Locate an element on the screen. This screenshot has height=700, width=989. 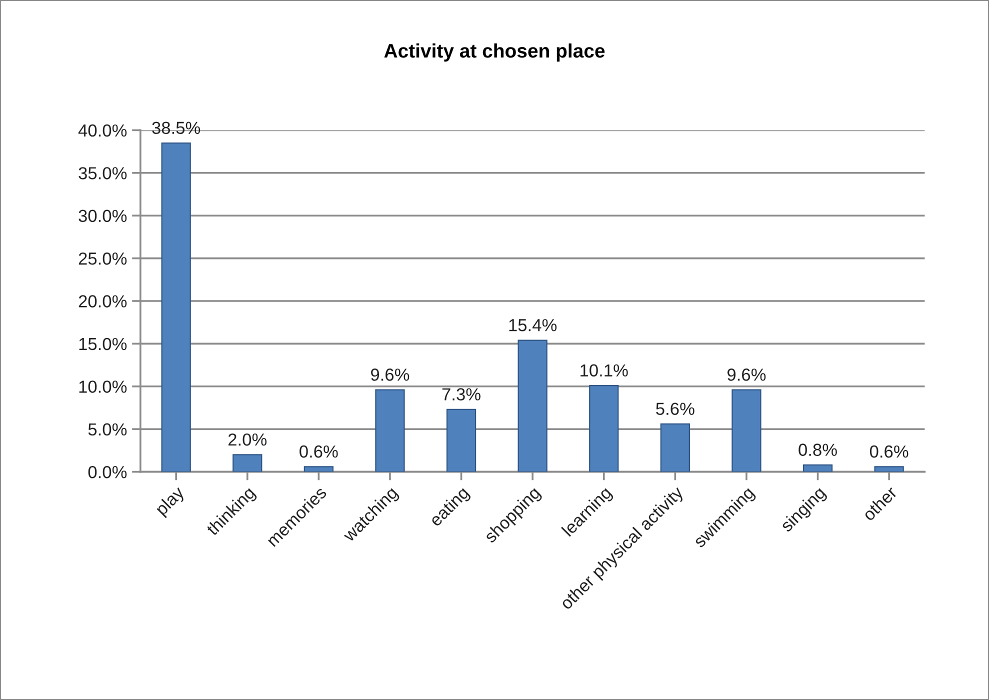
y-tick-label: 35.0% is located at coordinates (102, 173).